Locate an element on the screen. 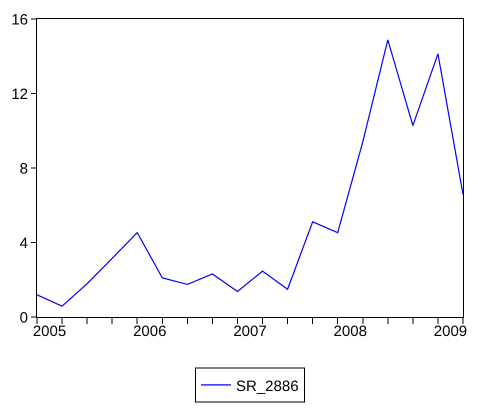 The height and width of the screenshot is (414, 478). x-tick-label: 2005 is located at coordinates (49, 331).